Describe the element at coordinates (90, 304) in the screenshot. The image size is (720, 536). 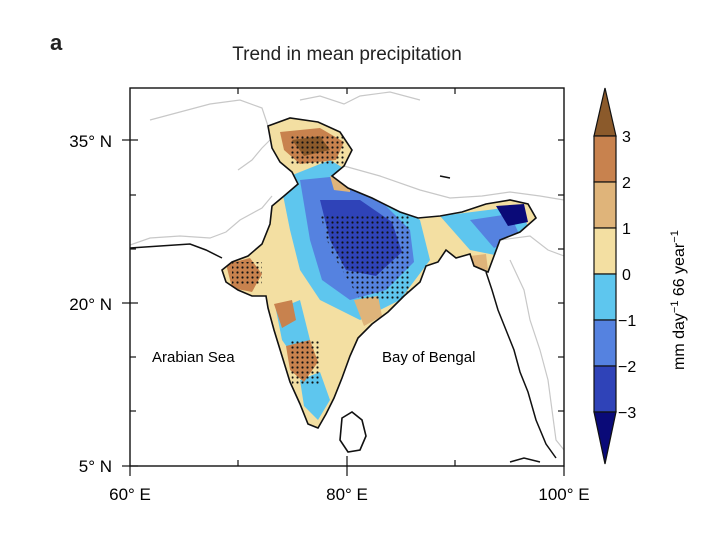
I see `y-tick-label: 20° N` at that location.